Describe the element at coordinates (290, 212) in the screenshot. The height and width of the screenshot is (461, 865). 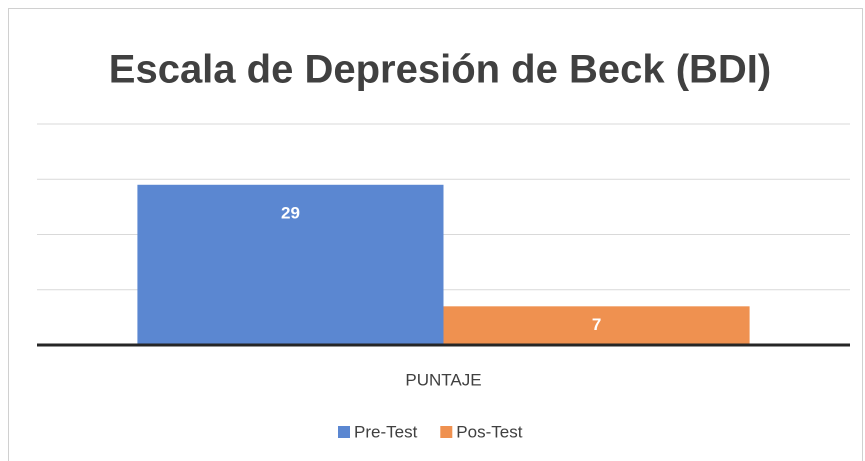
I see `data-label: 29` at that location.